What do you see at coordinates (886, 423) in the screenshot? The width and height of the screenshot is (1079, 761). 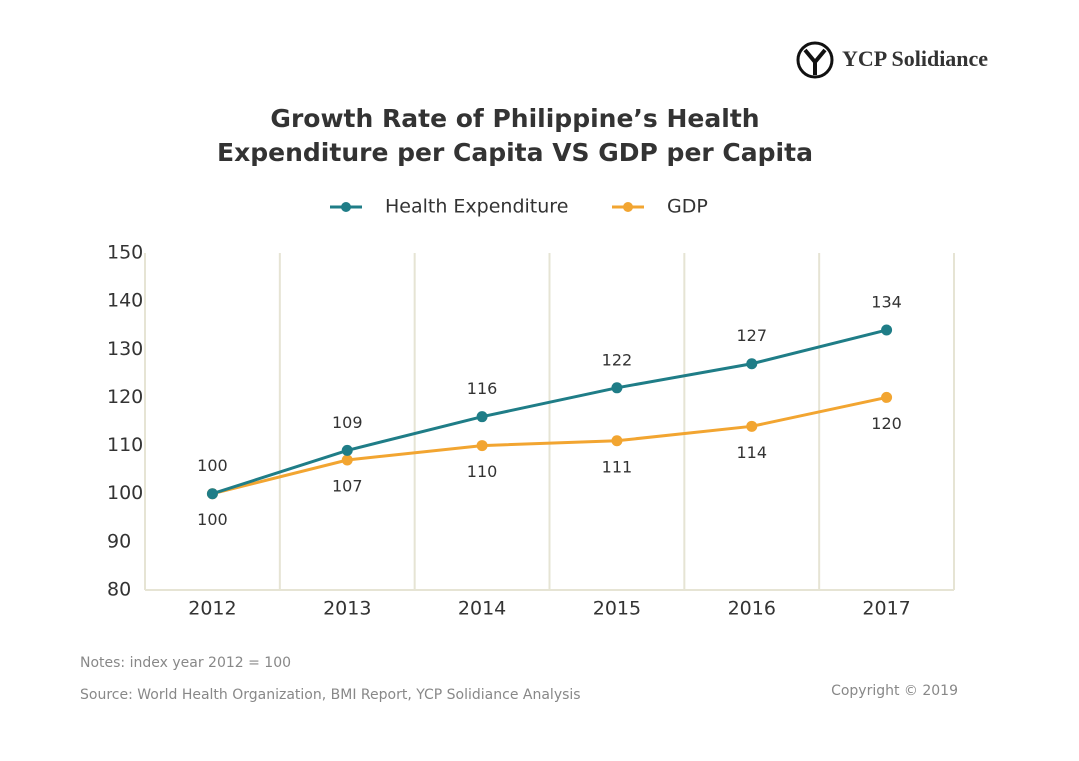 I see `data-label: 120` at bounding box center [886, 423].